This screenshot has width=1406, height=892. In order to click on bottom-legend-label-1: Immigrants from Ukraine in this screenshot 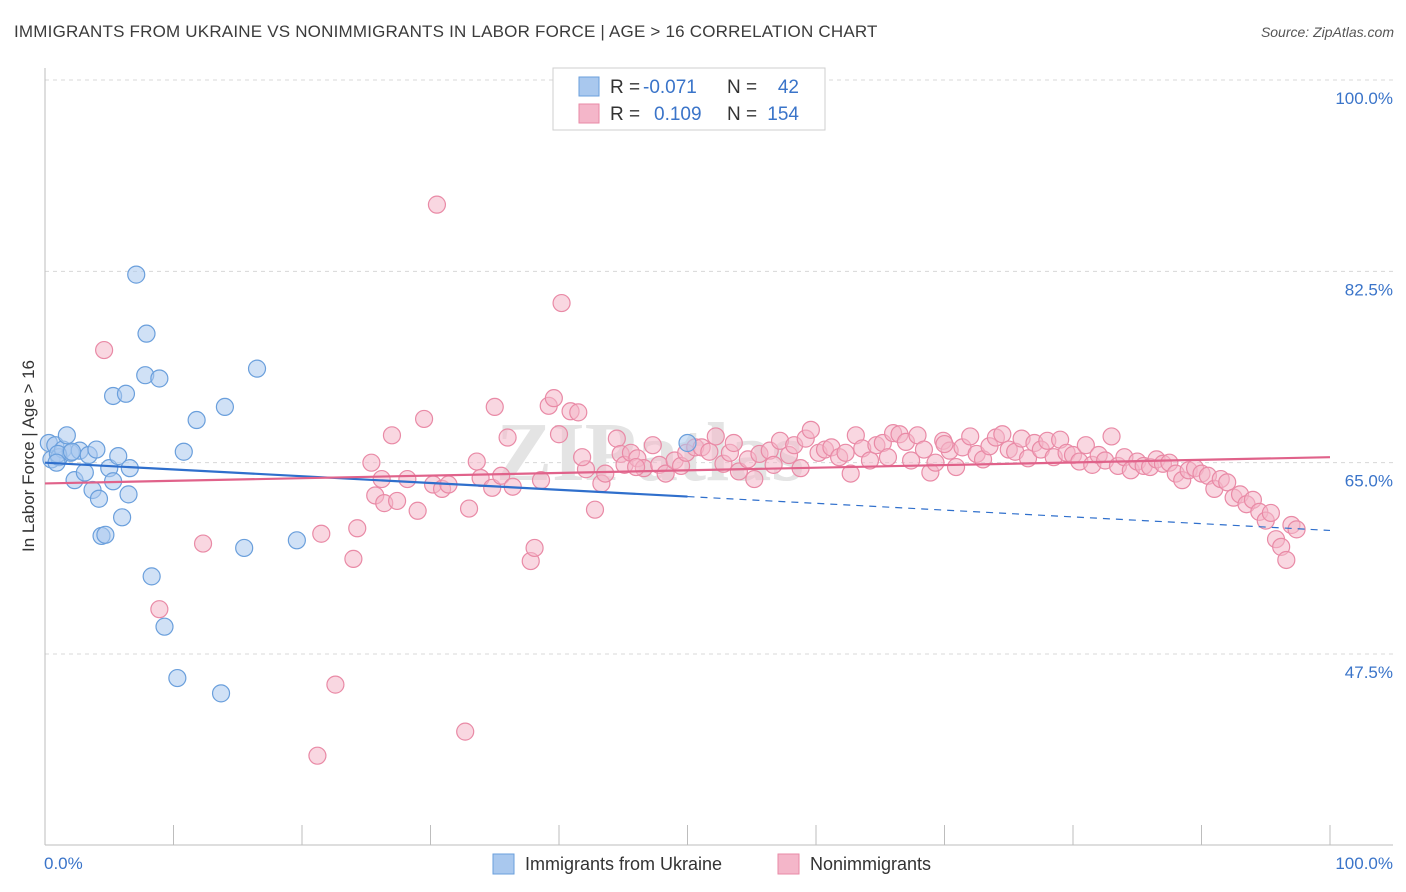, I will do `click(623, 864)`.